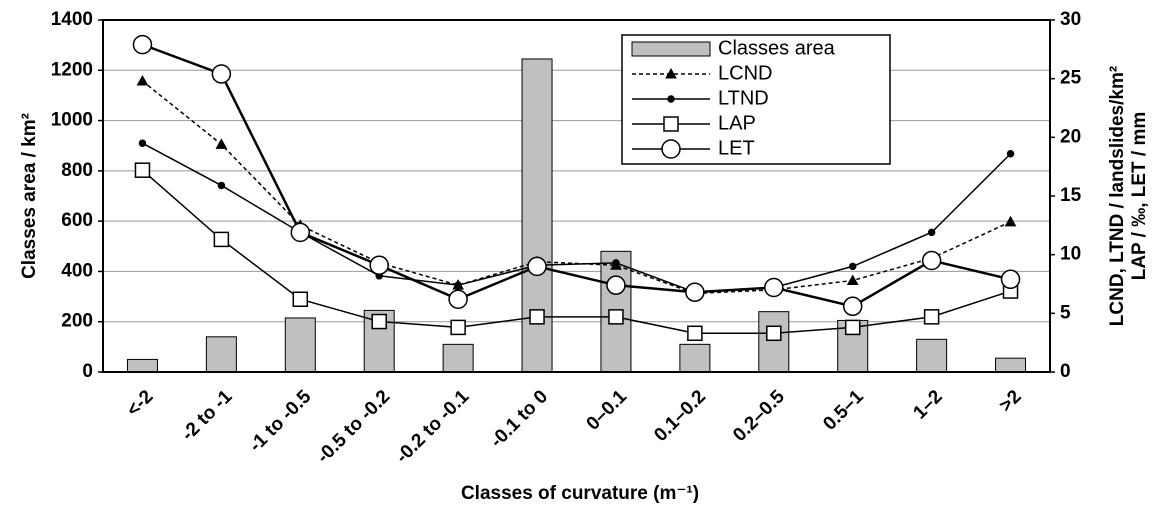  I want to click on y-tick-label: 200, so click(77, 321).